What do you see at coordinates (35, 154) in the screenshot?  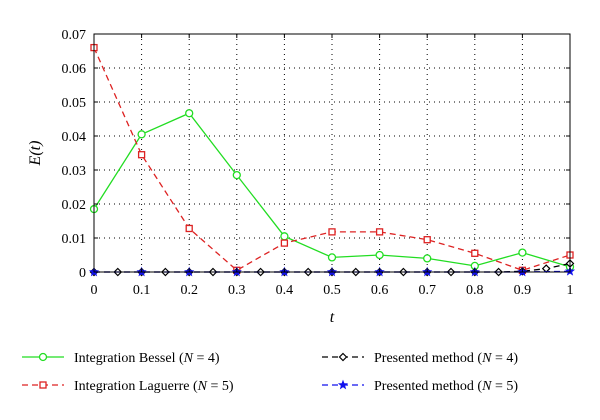 I see `y-axis-label: E(t)` at bounding box center [35, 154].